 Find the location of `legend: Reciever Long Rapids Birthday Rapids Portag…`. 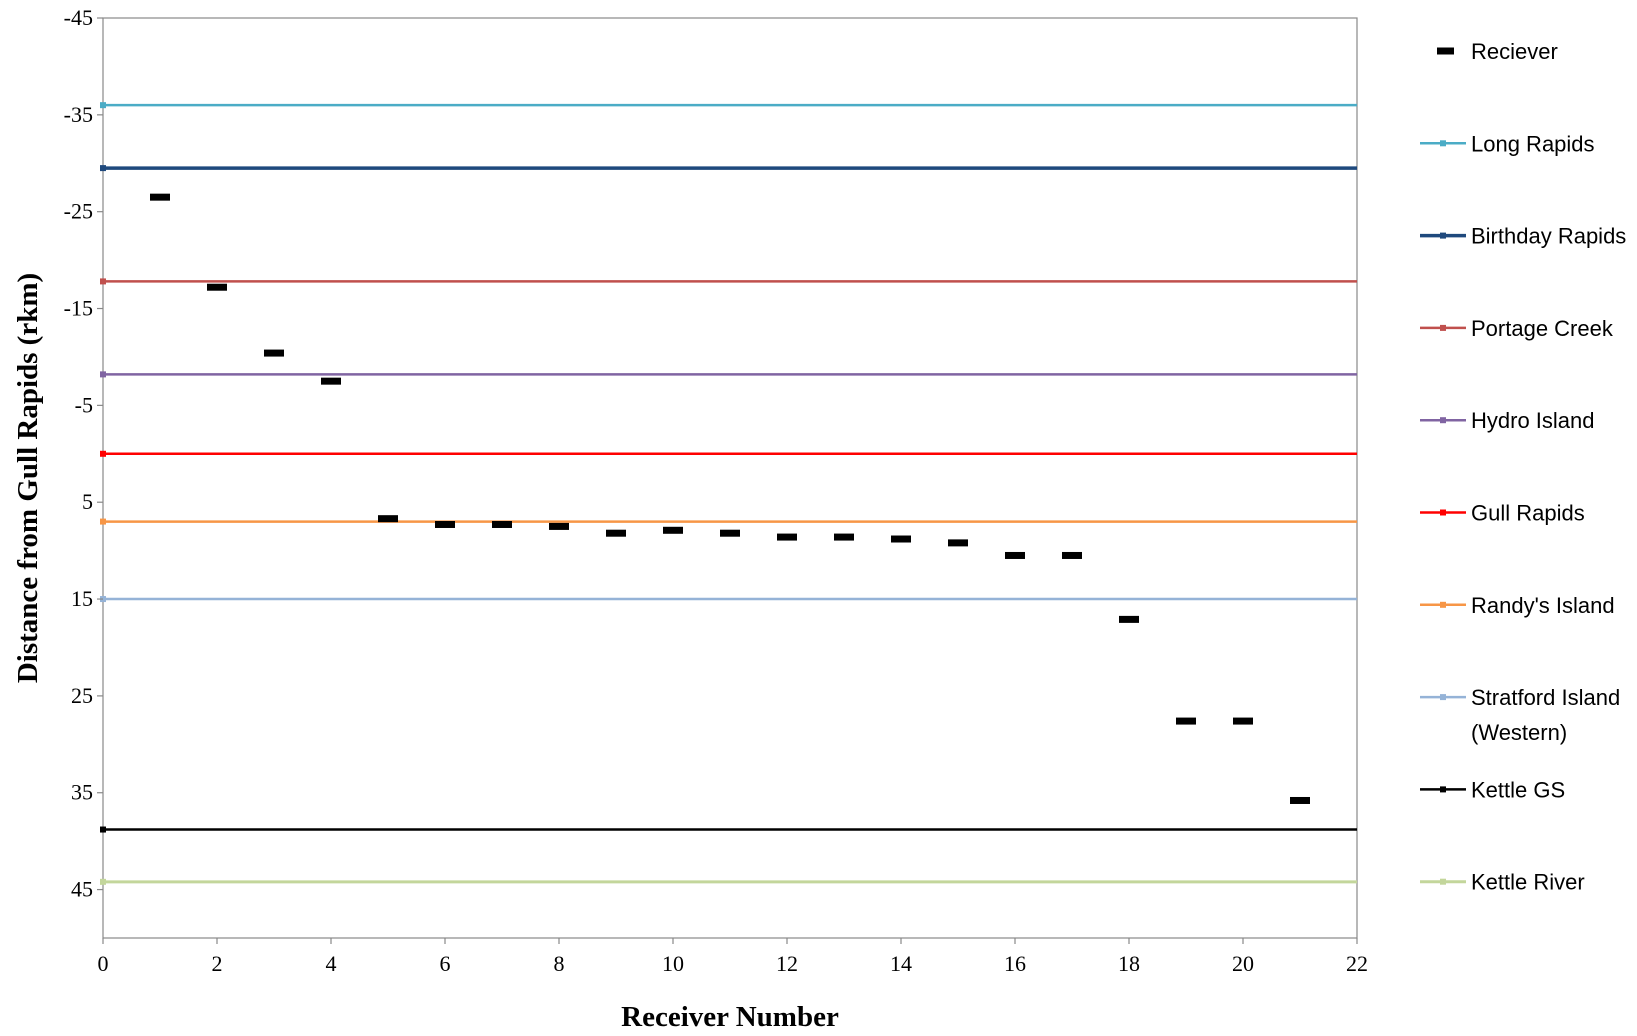

legend: Reciever Long Rapids Birthday Rapids Portag… is located at coordinates (1523, 467).